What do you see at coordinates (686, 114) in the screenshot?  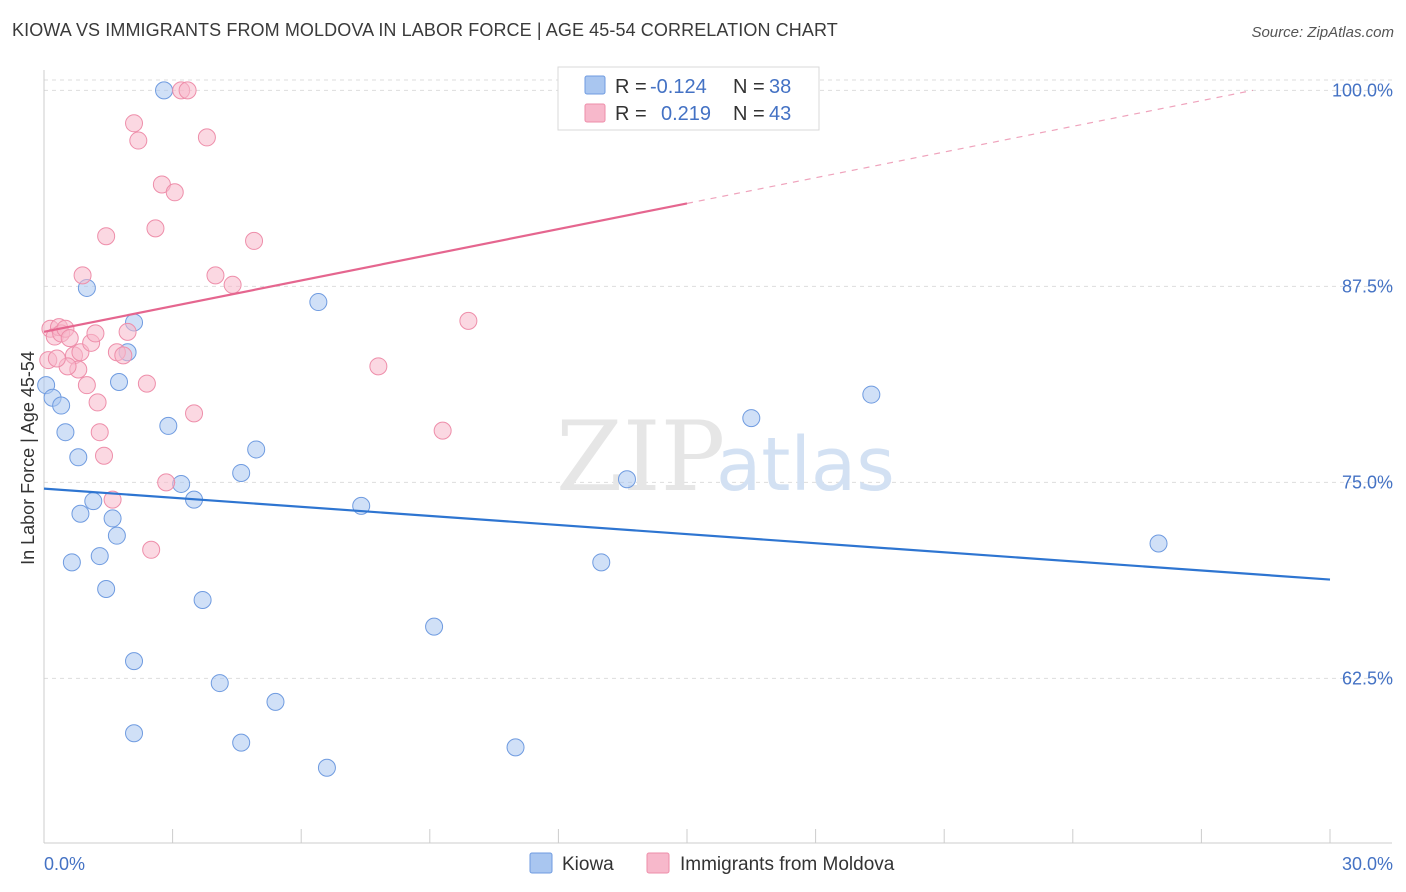 I see `legend-r-value-moldova: 0.219` at bounding box center [686, 114].